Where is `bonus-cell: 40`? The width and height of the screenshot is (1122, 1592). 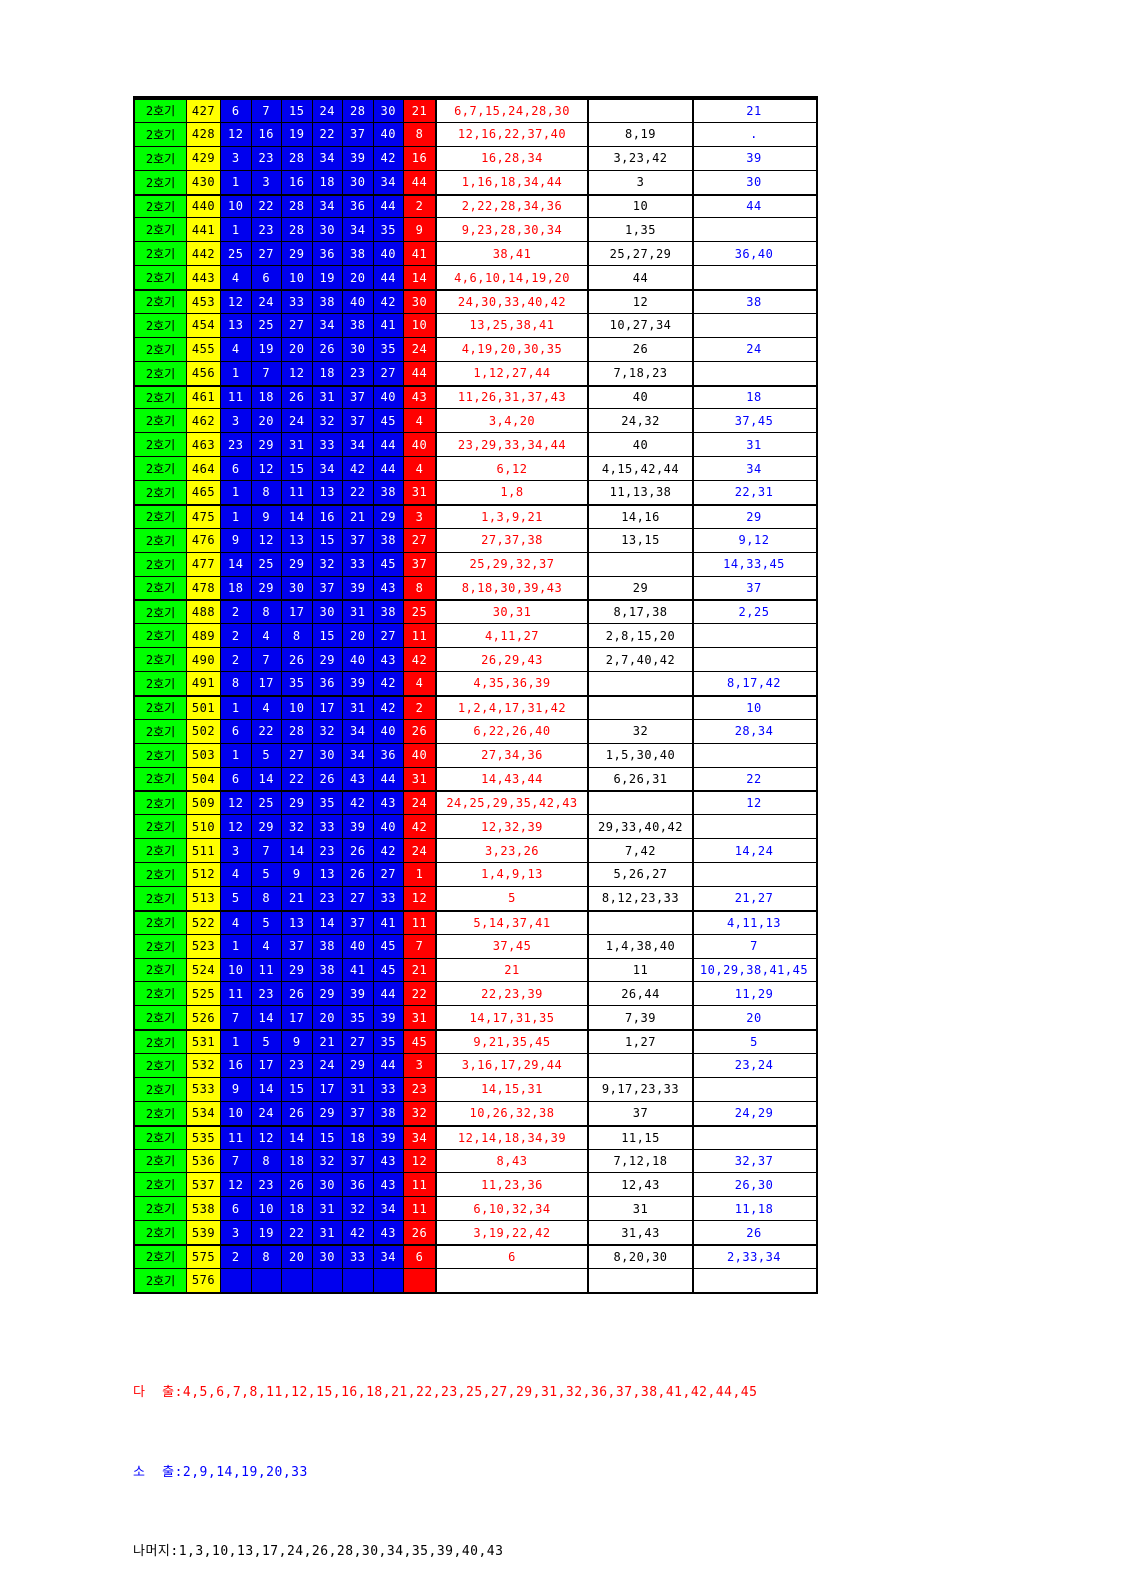
bonus-cell: 40 is located at coordinates (419, 445).